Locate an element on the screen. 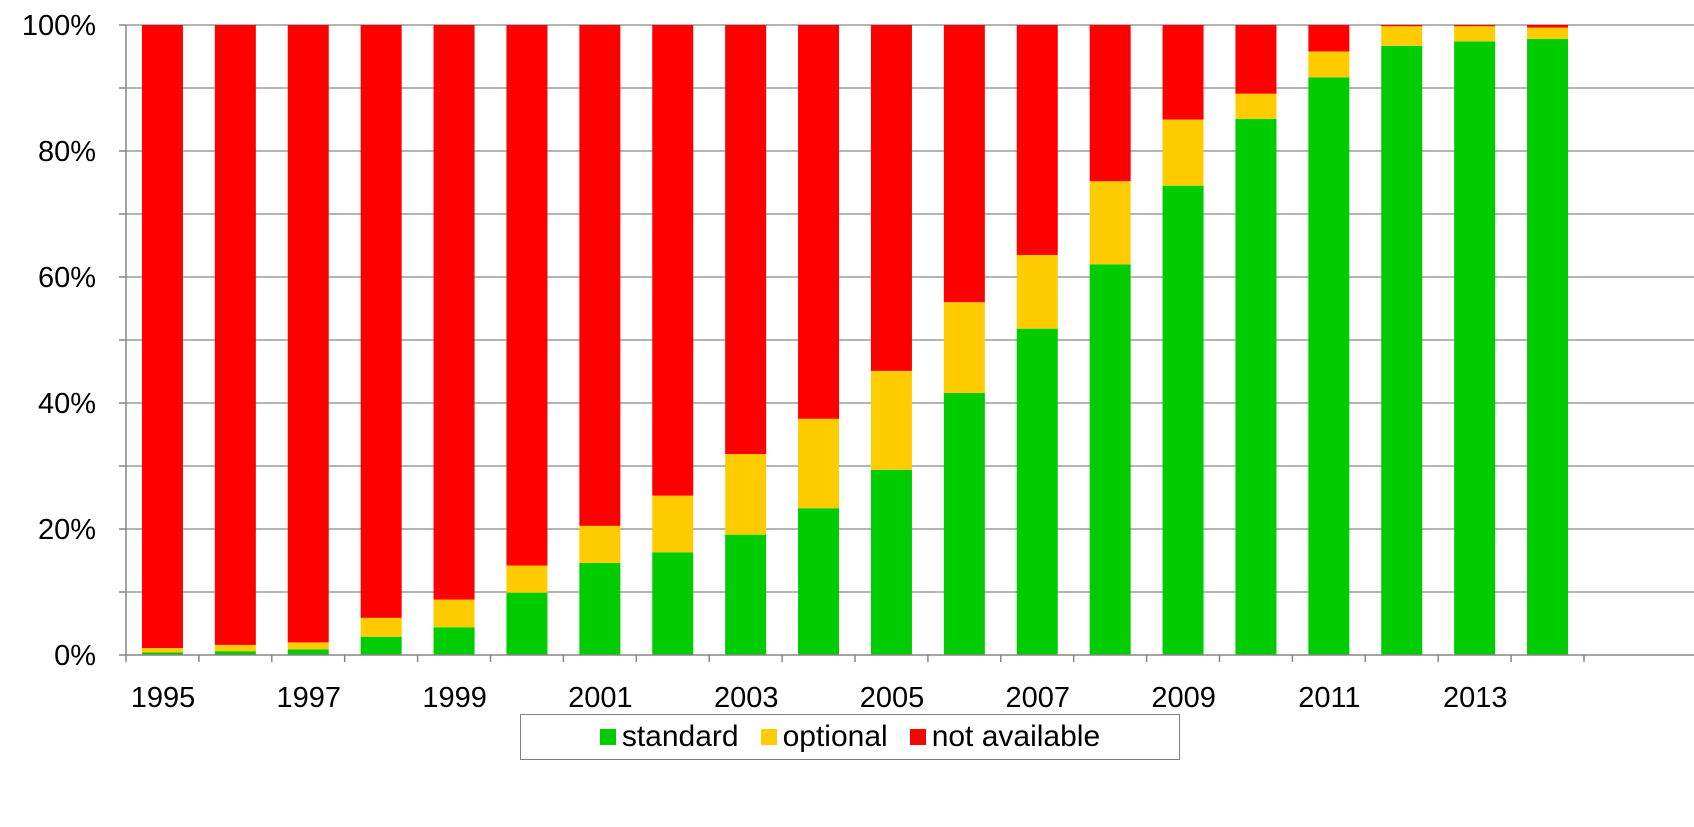  bar-standard-2013 is located at coordinates (1475, 348).